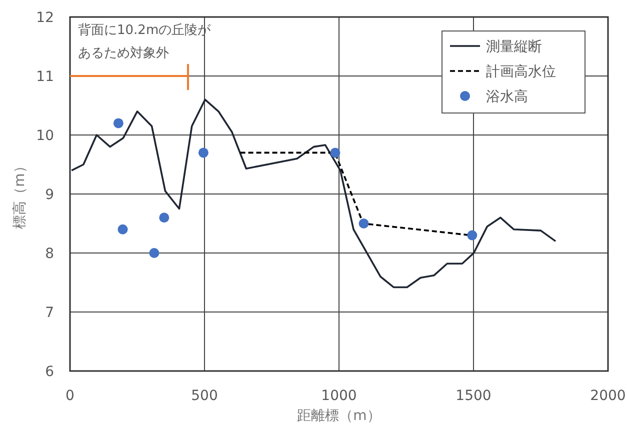 This screenshot has width=627, height=432. What do you see at coordinates (49, 372) in the screenshot?
I see `y-tick-label: 6` at bounding box center [49, 372].